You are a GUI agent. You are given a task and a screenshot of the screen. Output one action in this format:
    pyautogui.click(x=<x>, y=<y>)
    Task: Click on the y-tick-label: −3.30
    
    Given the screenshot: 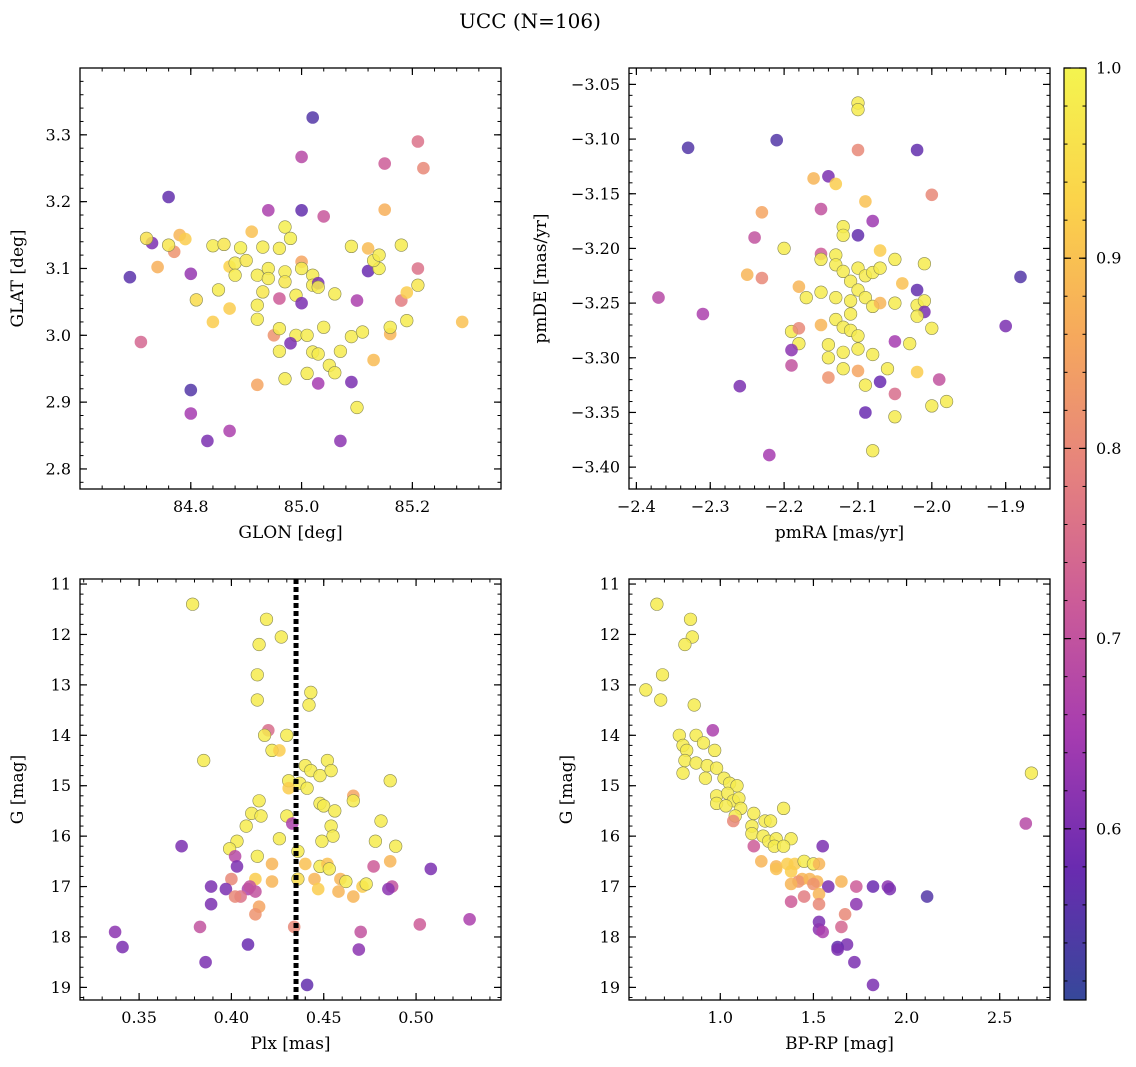 What is the action you would take?
    pyautogui.click(x=595, y=357)
    